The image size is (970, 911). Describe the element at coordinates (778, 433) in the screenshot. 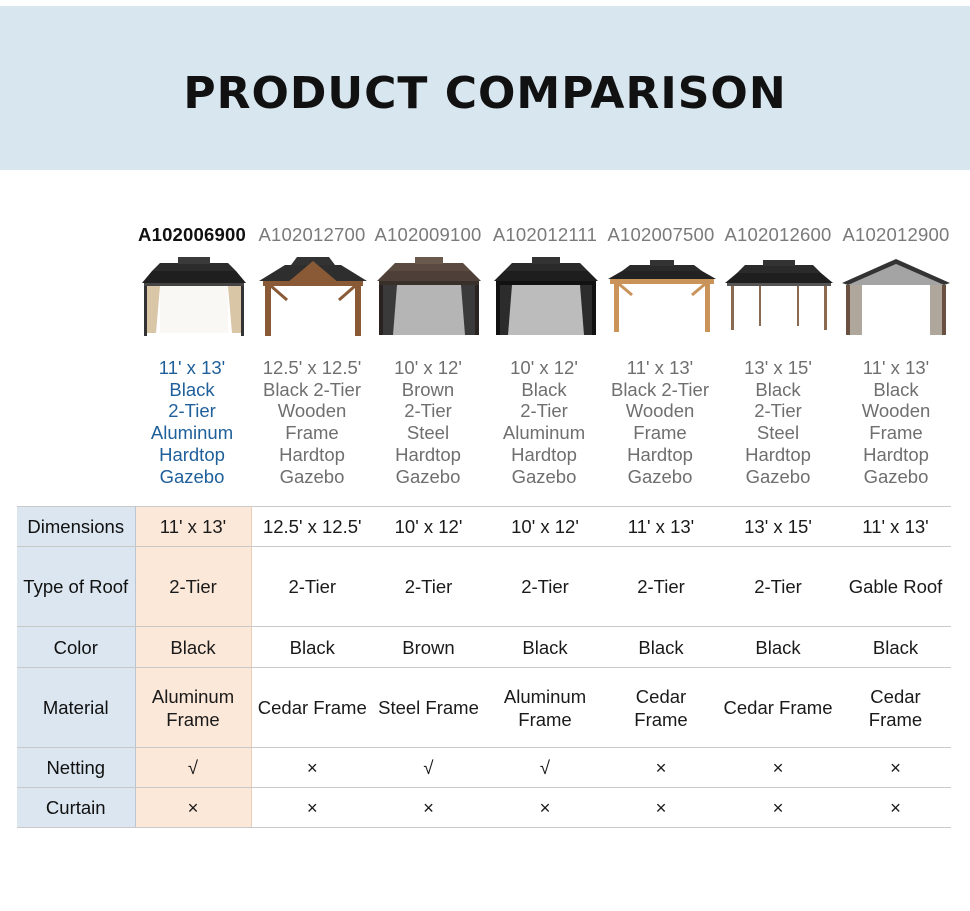

I see `description-line: Steel` at that location.